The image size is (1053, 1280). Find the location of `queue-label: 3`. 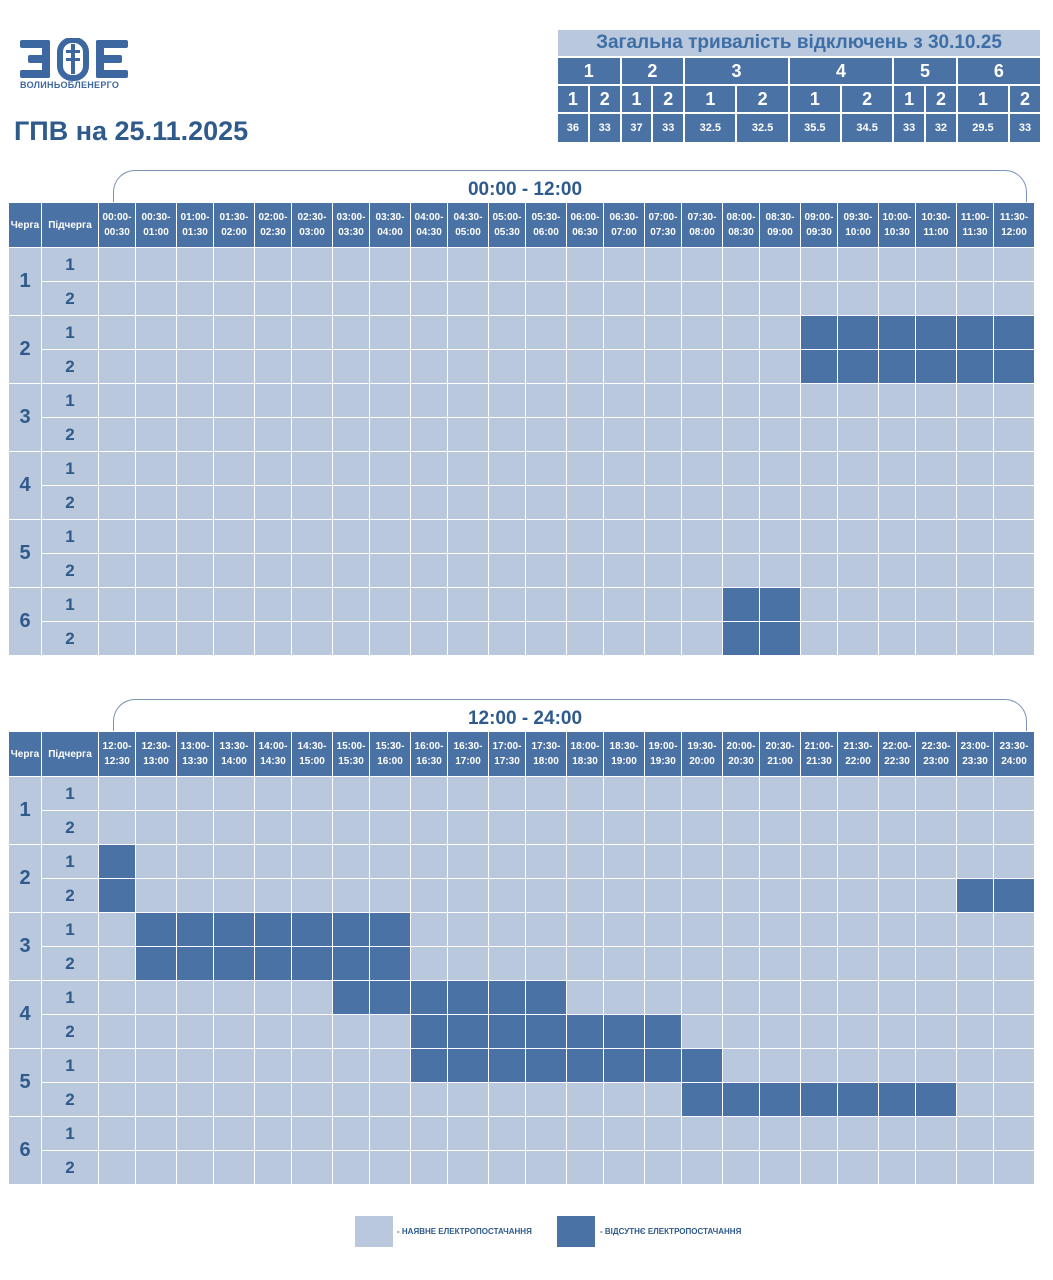

queue-label: 3 is located at coordinates (25, 417).